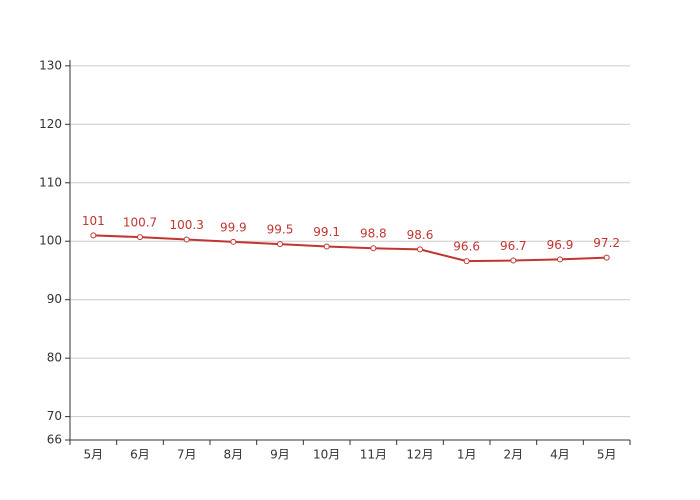  Describe the element at coordinates (467, 455) in the screenshot. I see `x-tick-label: 1月` at that location.